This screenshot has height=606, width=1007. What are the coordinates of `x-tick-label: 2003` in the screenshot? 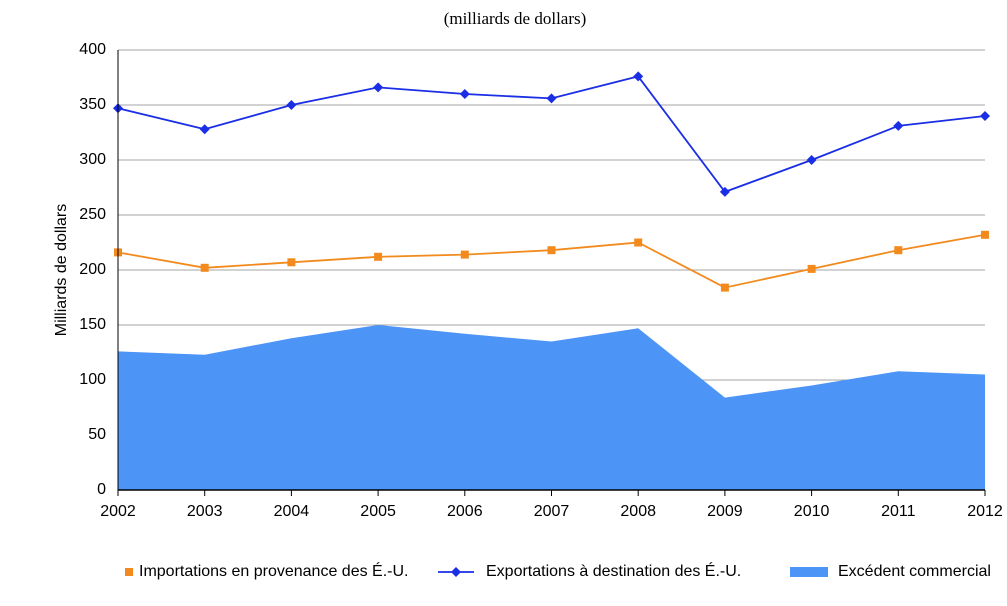 It's located at (205, 511).